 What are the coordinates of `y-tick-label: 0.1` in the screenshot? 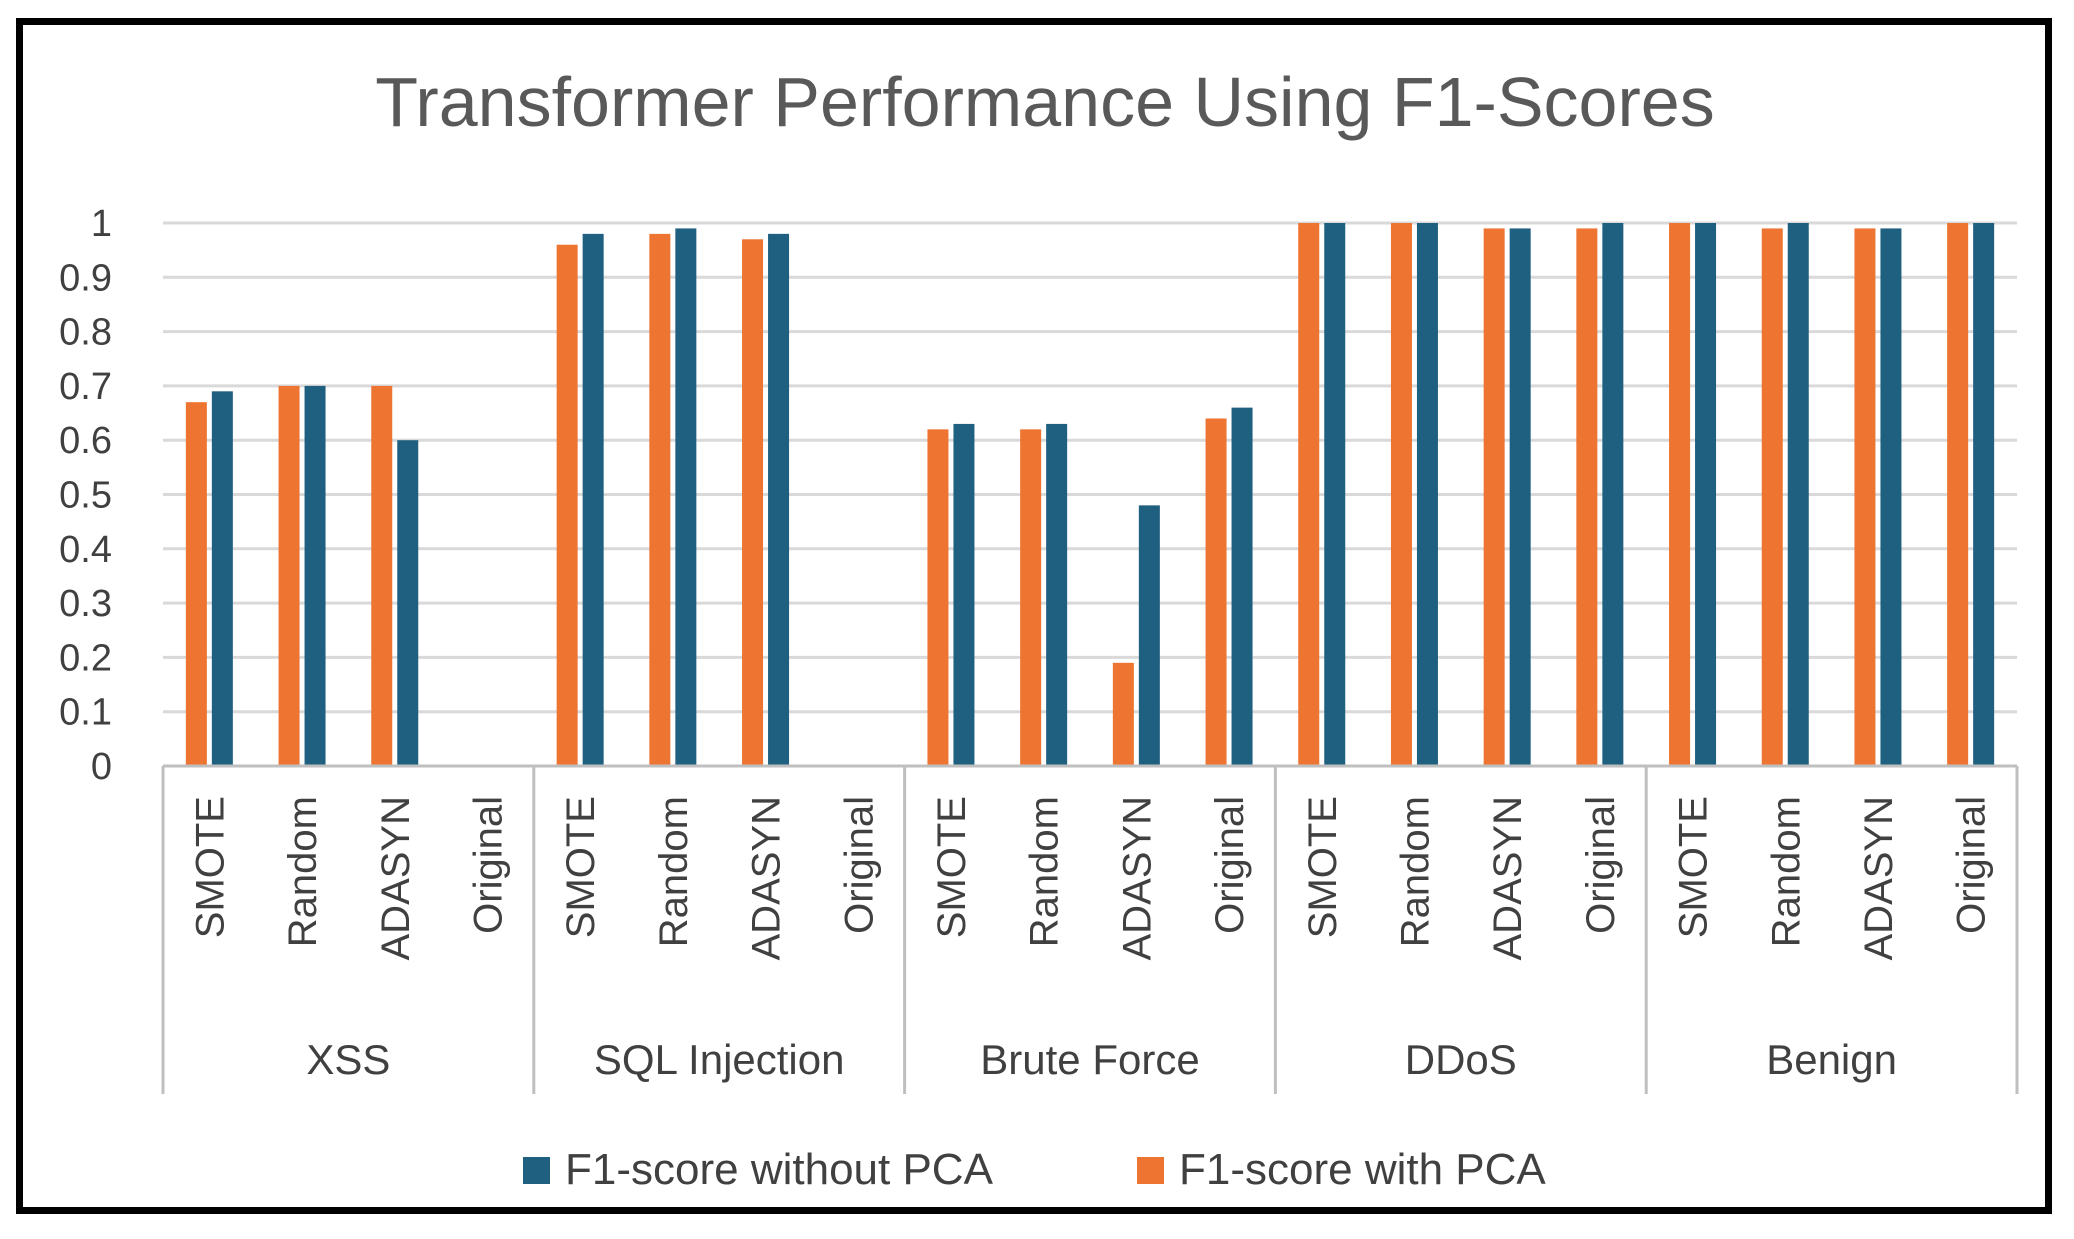 It's located at (85, 713).